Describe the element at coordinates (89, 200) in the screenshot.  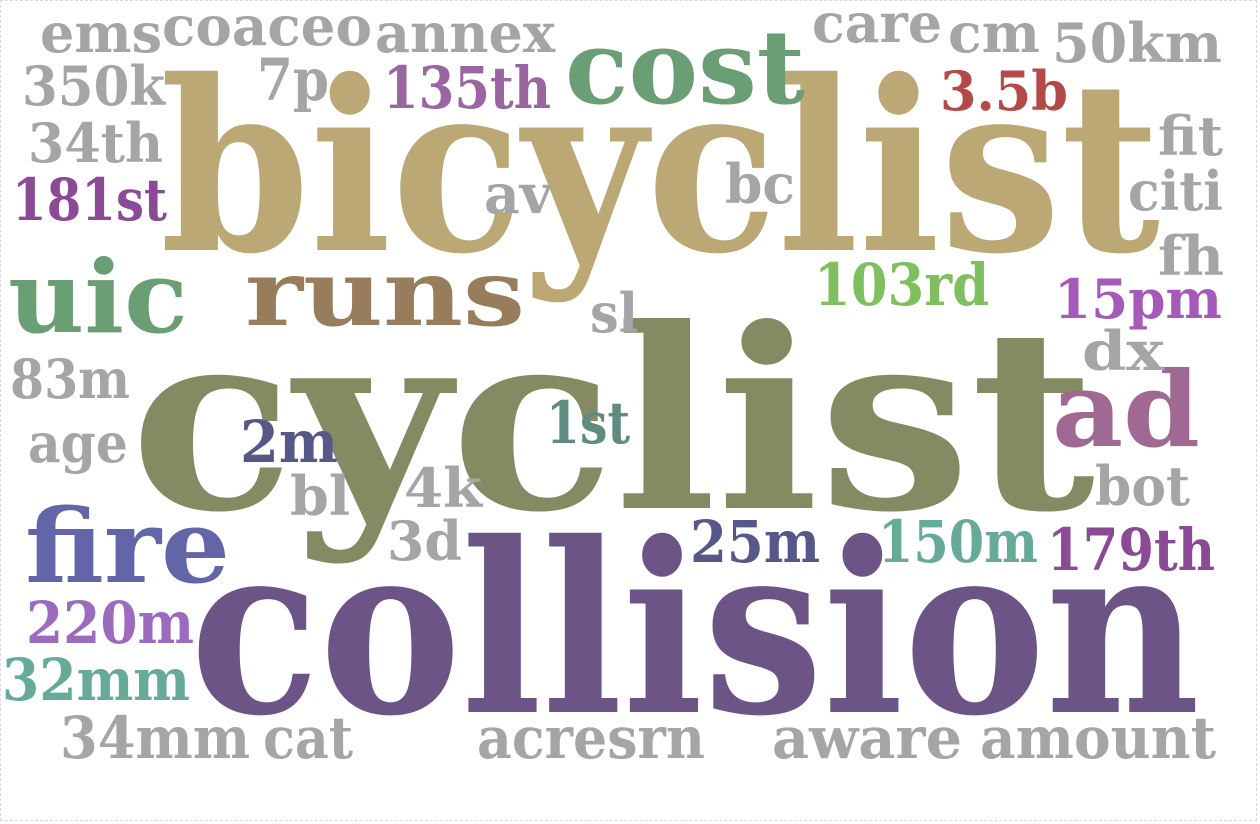
I see `cloud-word-181st: 181st` at that location.